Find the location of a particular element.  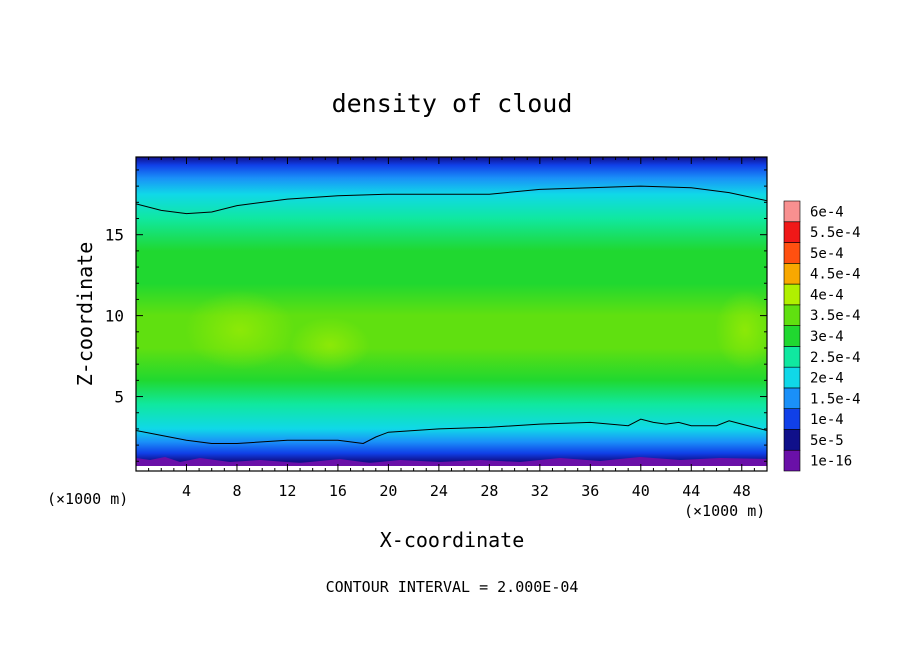

x-tick-label: 20 is located at coordinates (388, 491).